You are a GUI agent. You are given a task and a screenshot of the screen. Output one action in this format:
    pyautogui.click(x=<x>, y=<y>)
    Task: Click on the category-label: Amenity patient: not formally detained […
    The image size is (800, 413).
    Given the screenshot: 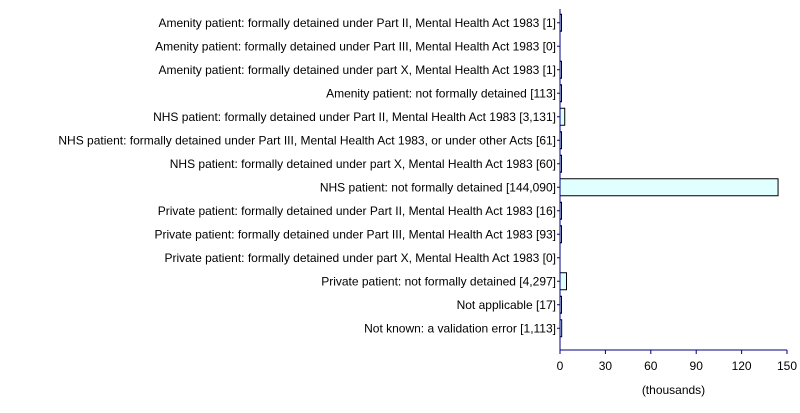 What is the action you would take?
    pyautogui.click(x=441, y=93)
    